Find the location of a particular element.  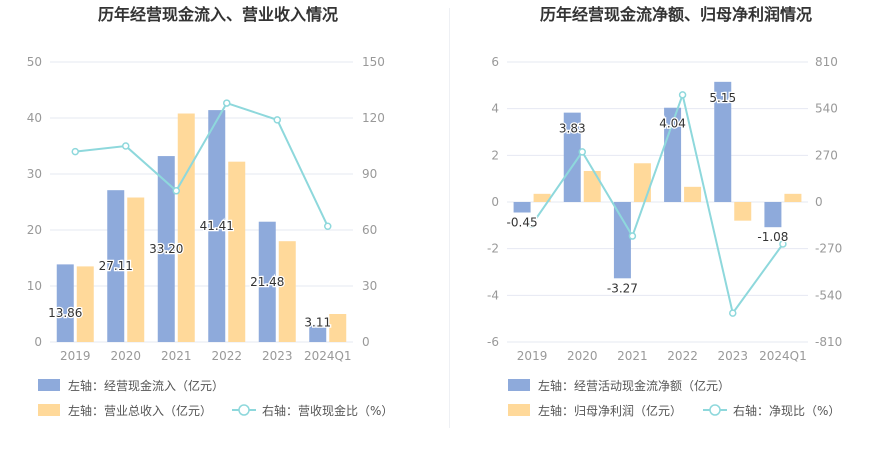

bar-data-label: 21.48 is located at coordinates (267, 282).